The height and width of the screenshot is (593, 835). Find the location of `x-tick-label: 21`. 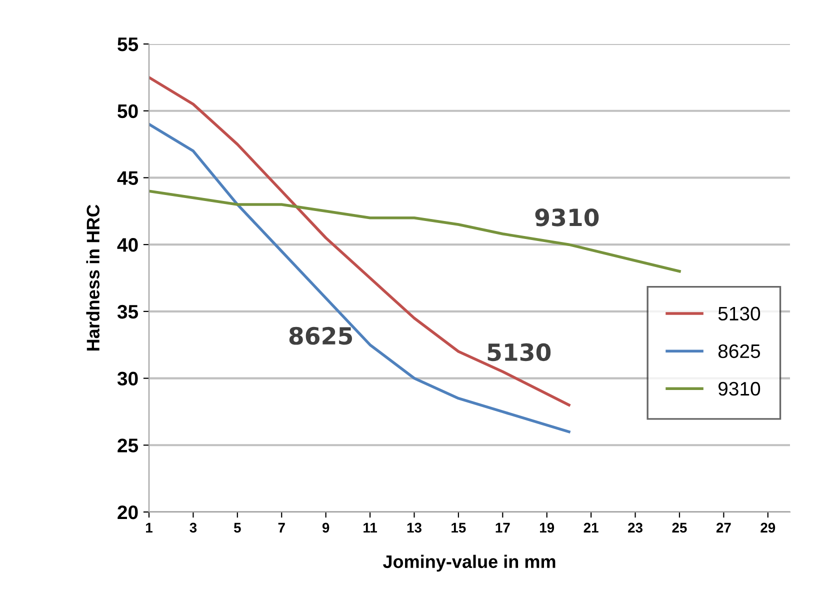

x-tick-label: 21 is located at coordinates (591, 527).